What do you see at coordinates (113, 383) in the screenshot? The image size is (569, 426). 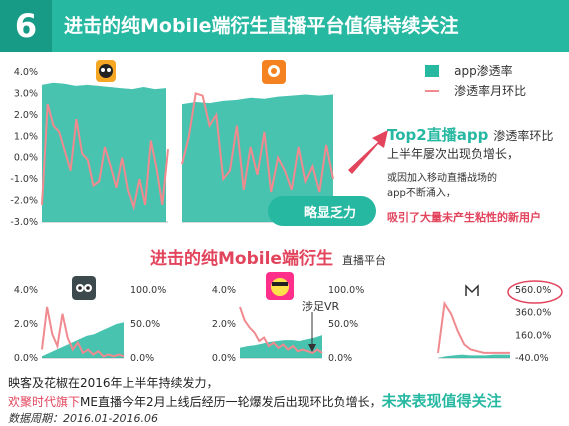 I see `description-line1: 映客及花椒在2016年上半年持续发力，` at bounding box center [113, 383].